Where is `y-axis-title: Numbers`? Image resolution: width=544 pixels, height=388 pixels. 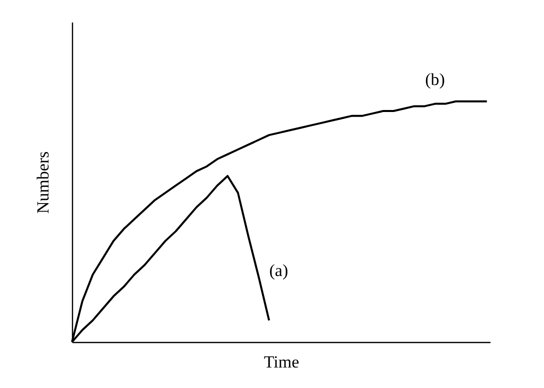
y-axis-title: Numbers is located at coordinates (43, 182).